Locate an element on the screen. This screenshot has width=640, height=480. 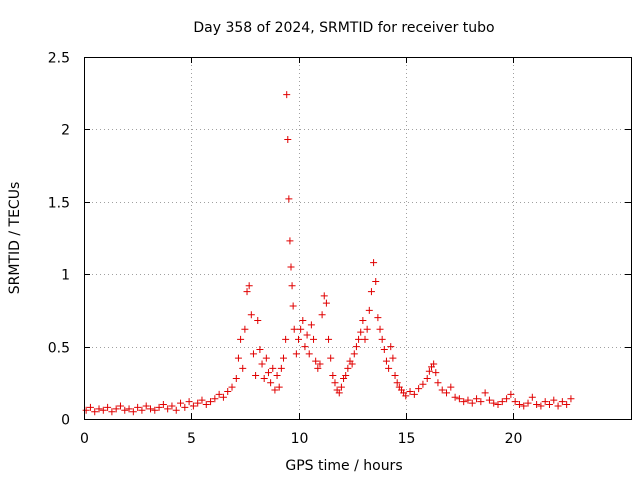
x-axis-label: GPS time / hours is located at coordinates (343, 466).